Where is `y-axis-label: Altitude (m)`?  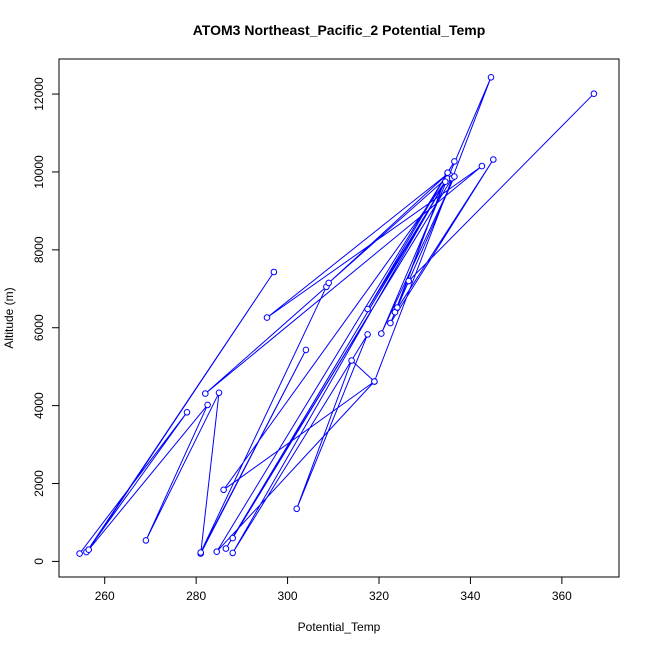
y-axis-label: Altitude (m) is located at coordinates (9, 317).